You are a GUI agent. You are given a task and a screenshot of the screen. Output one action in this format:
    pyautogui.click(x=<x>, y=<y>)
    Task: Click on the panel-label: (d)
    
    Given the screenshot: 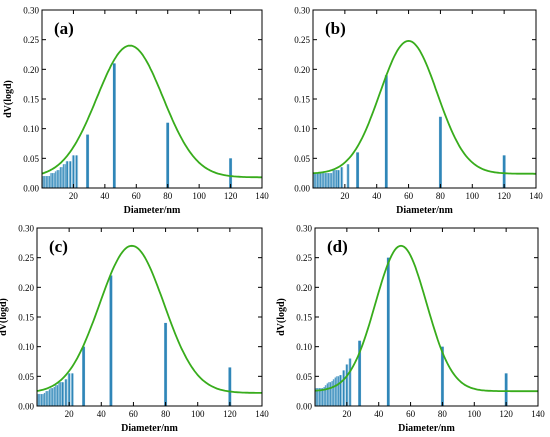 What is the action you would take?
    pyautogui.click(x=337, y=246)
    